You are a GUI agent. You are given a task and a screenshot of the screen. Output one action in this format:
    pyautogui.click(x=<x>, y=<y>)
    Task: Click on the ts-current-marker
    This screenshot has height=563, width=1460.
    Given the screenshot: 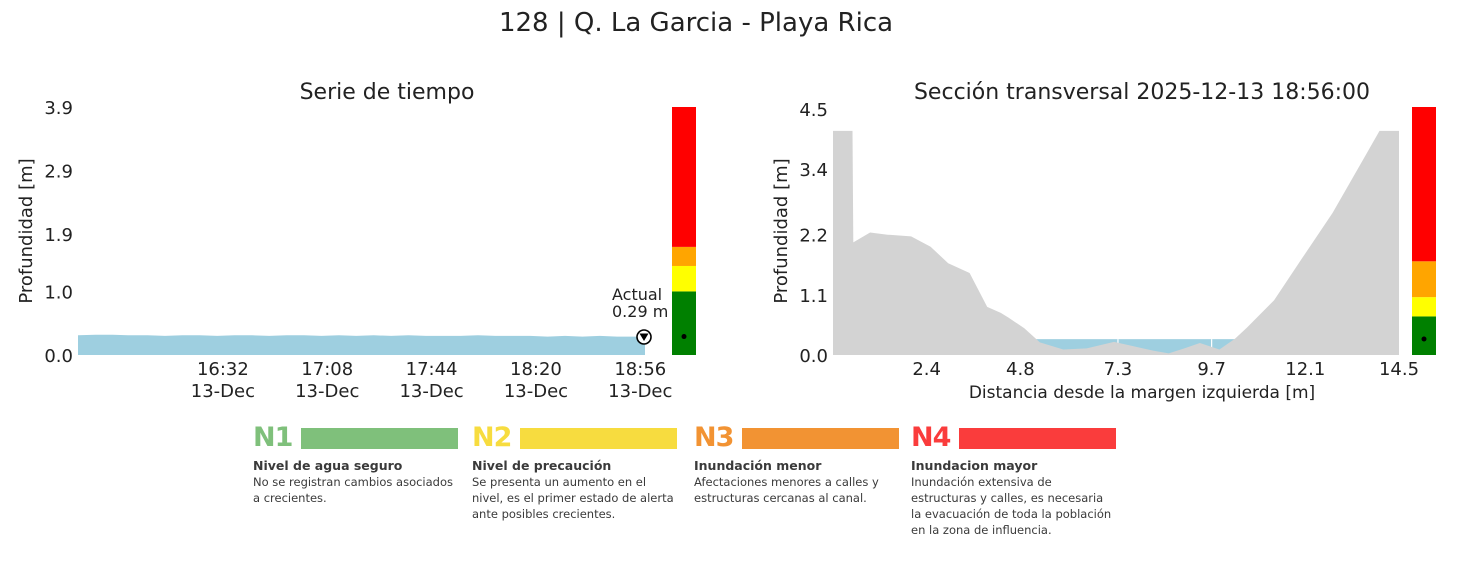 What is the action you would take?
    pyautogui.click(x=644, y=337)
    